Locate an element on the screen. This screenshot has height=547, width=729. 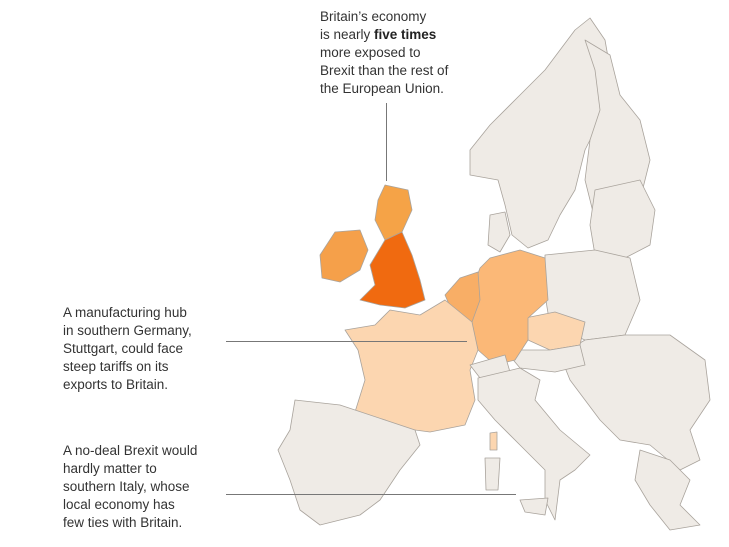
region-sardinia is located at coordinates (492, 474).